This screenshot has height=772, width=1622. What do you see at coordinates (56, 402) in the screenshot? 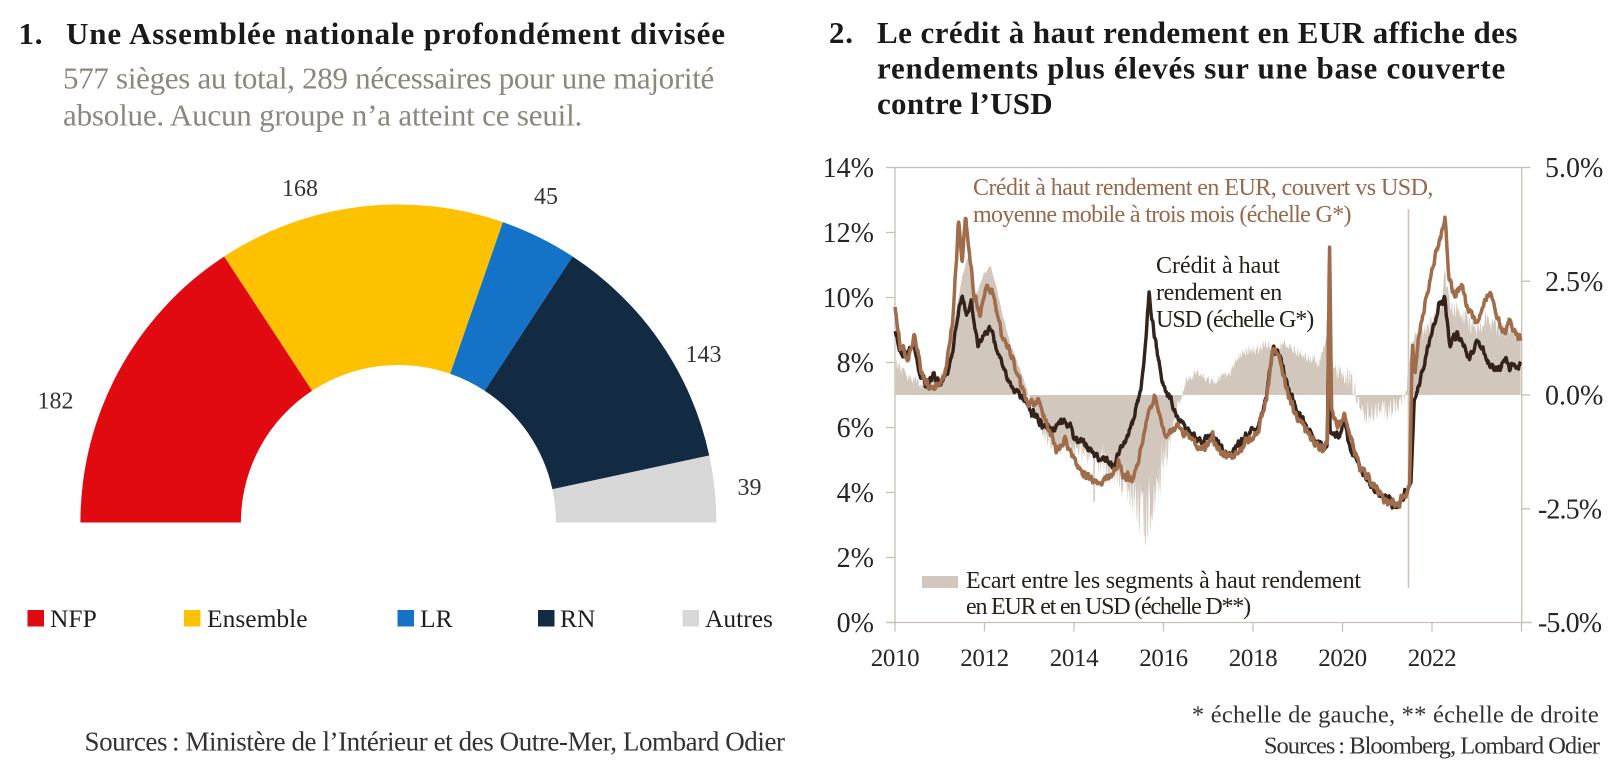
I see `svg-text: 182` at bounding box center [56, 402].